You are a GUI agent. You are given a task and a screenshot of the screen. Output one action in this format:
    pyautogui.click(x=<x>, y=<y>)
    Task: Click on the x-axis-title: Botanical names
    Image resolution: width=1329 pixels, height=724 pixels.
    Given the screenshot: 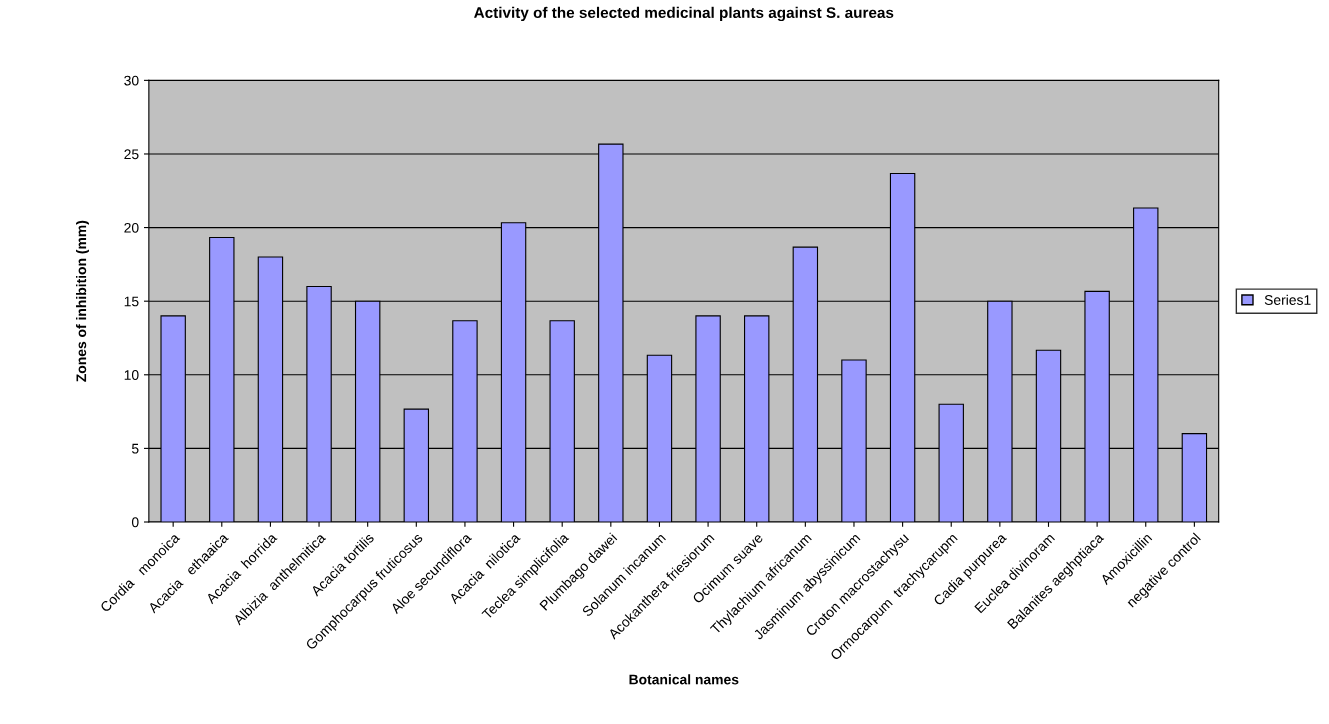 What is the action you would take?
    pyautogui.click(x=684, y=679)
    